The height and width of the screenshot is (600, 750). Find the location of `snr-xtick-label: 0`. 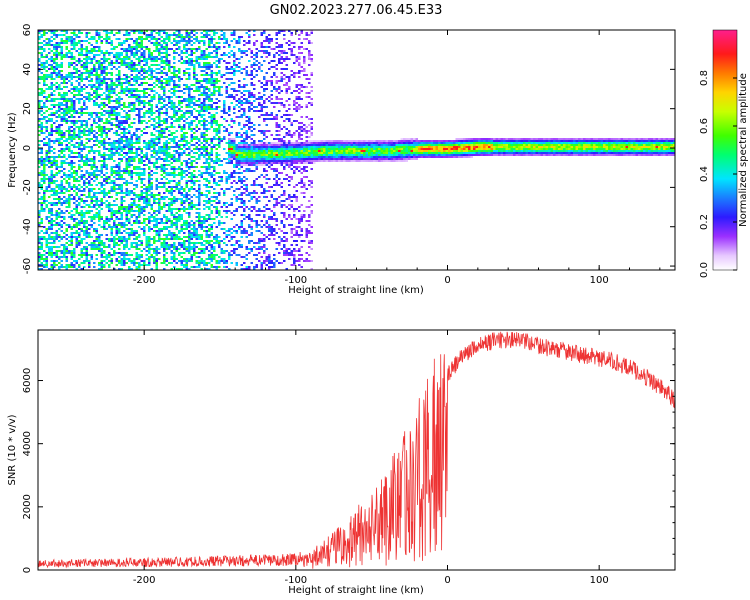

snr-xtick-label: 0 is located at coordinates (447, 580).